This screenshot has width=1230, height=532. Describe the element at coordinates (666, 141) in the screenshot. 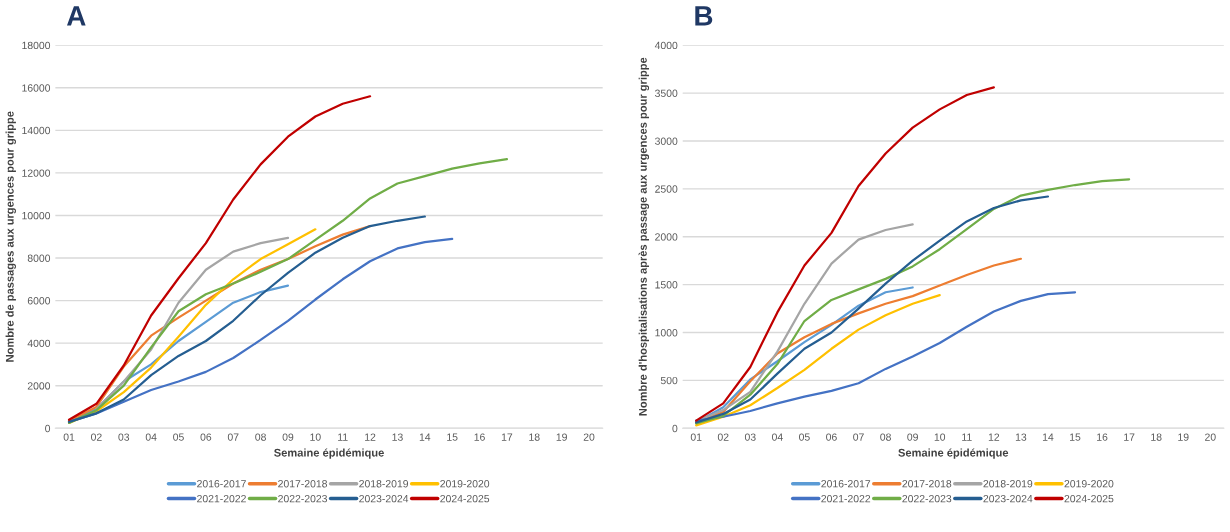

I see `y-tick-label: 3000` at that location.